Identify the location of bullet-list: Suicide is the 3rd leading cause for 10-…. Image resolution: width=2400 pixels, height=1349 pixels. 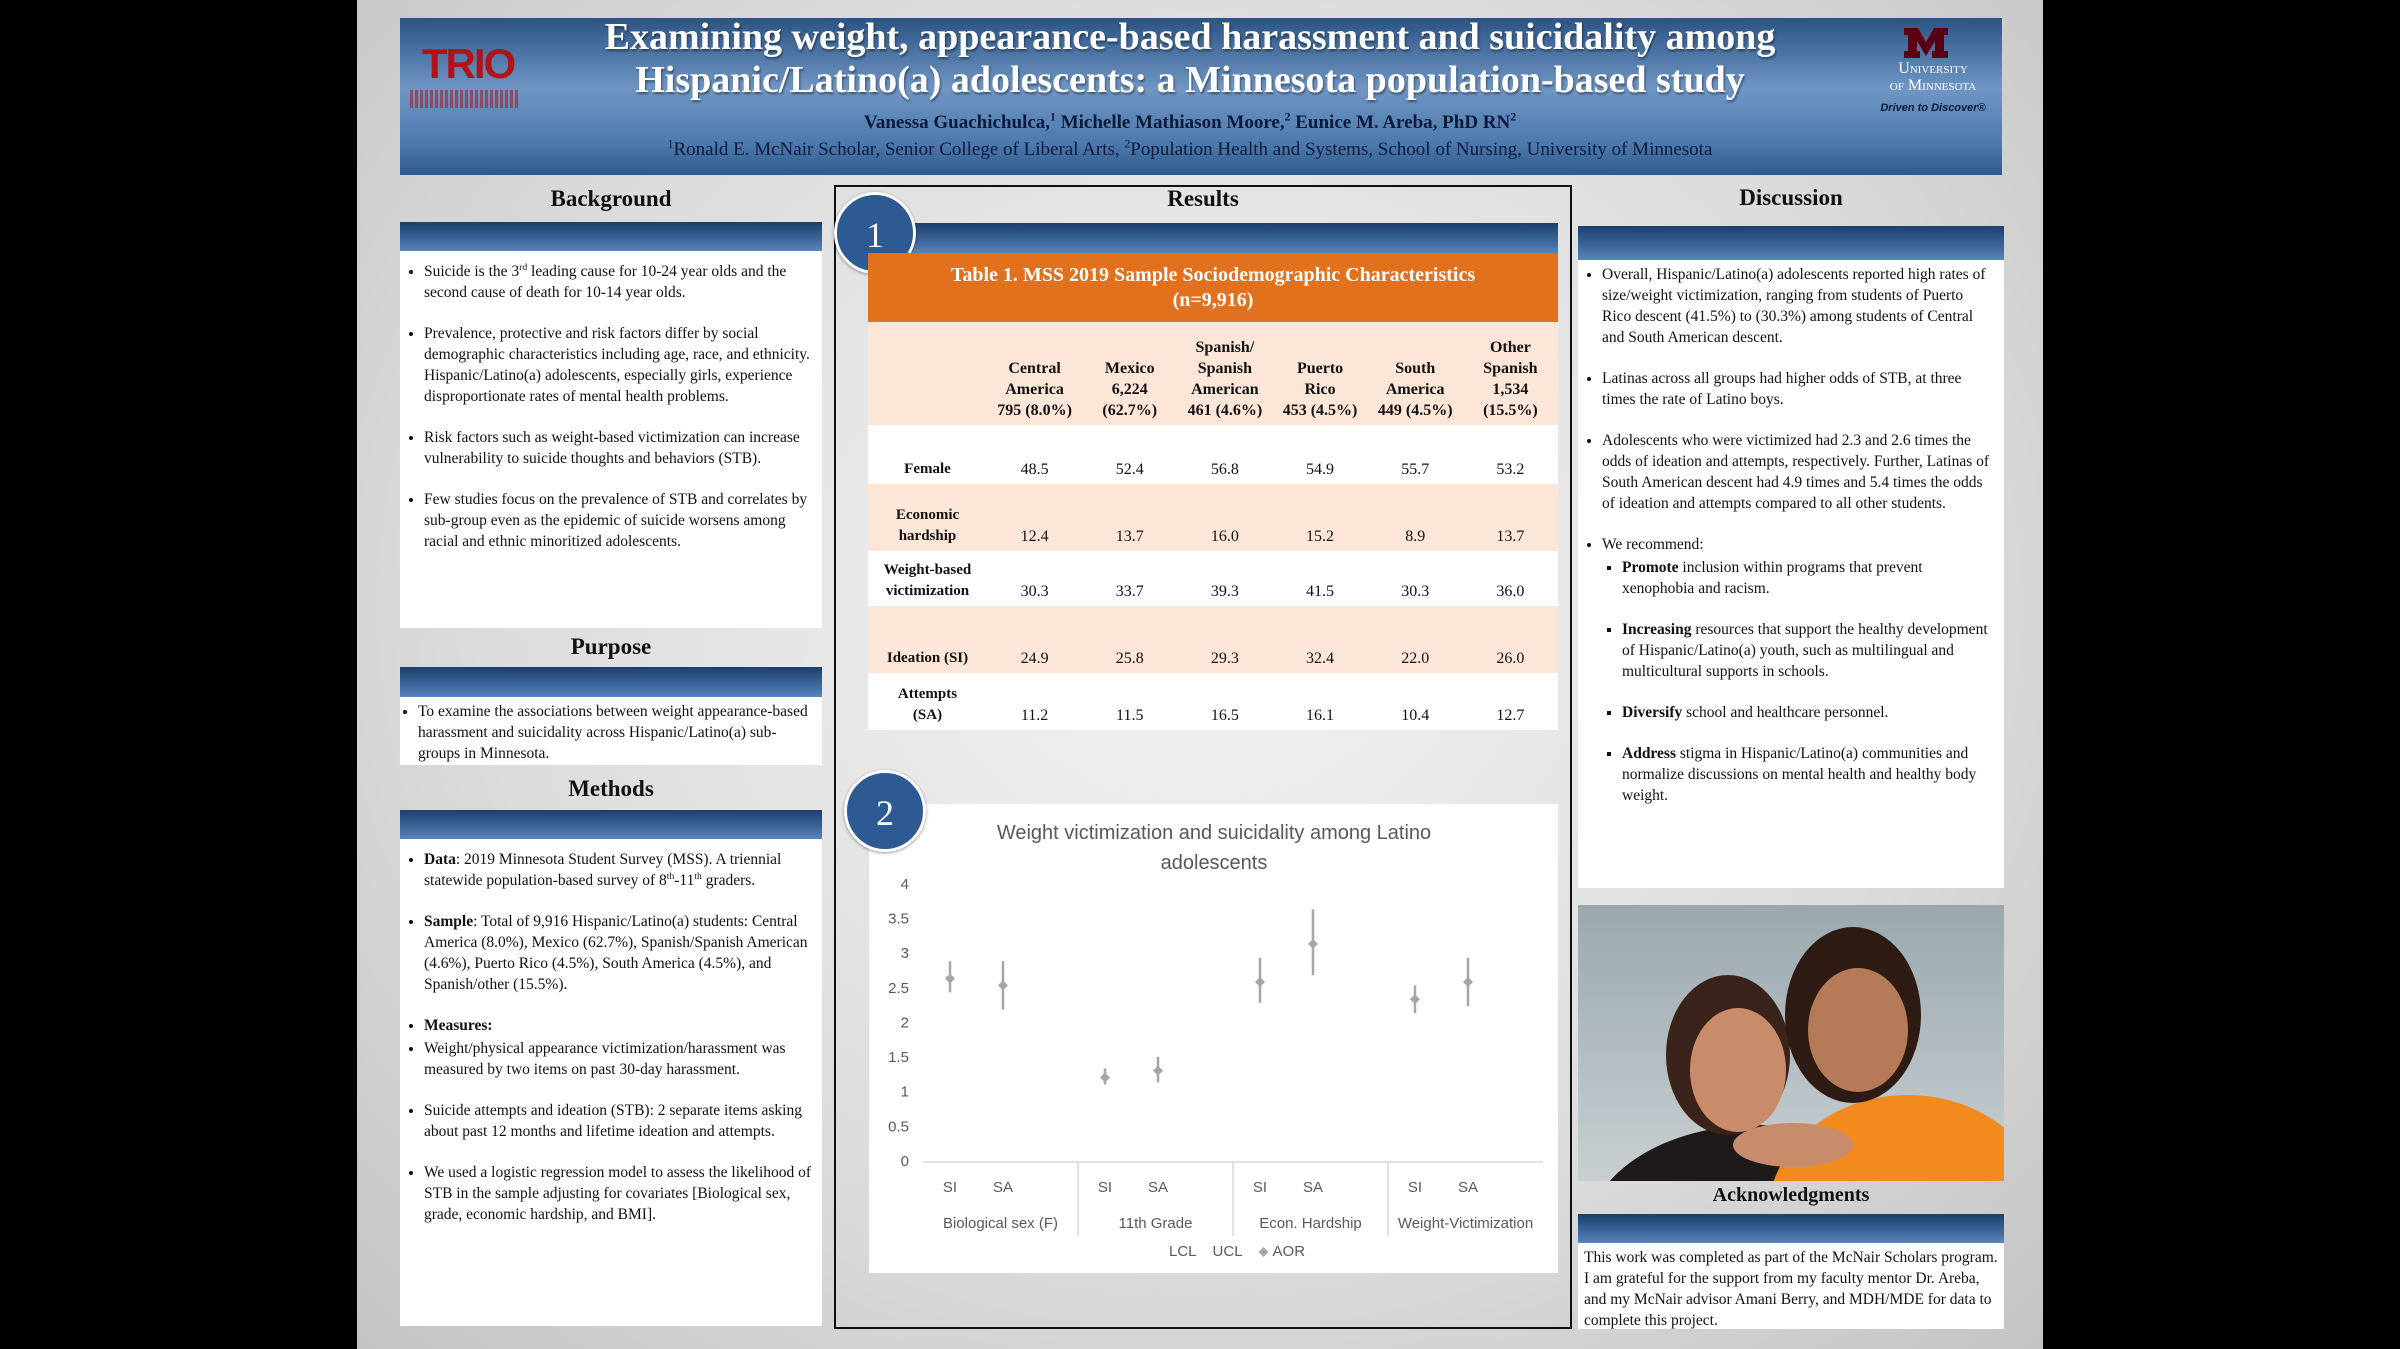
(611, 401).